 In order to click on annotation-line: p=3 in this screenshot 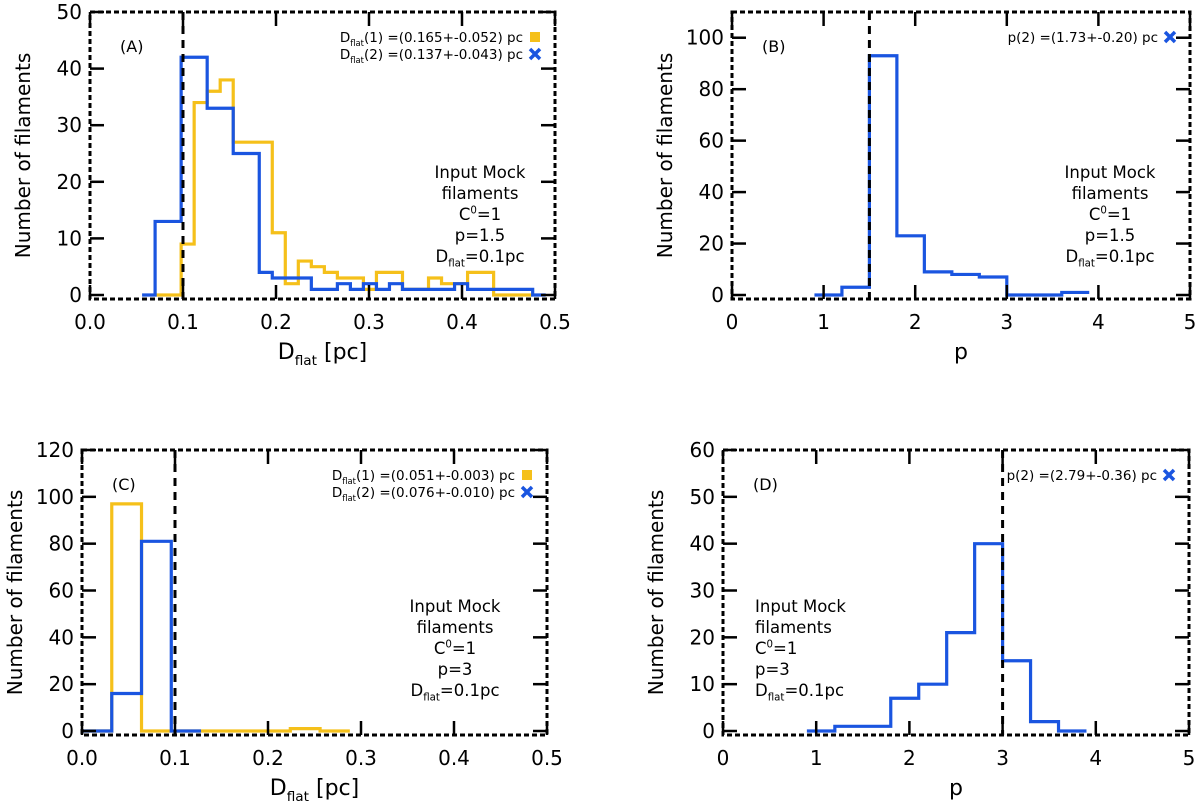, I will do `click(455, 669)`.